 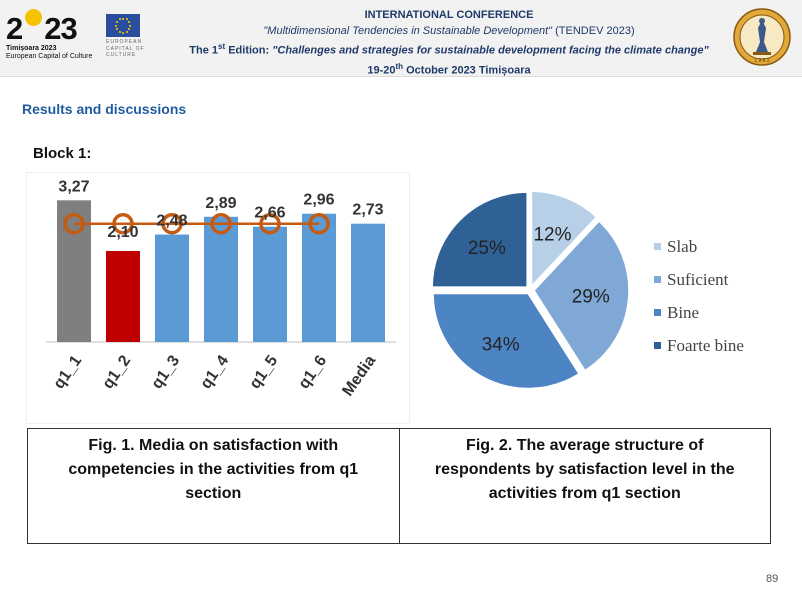 What do you see at coordinates (682, 246) in the screenshot?
I see `legend-label: Slab` at bounding box center [682, 246].